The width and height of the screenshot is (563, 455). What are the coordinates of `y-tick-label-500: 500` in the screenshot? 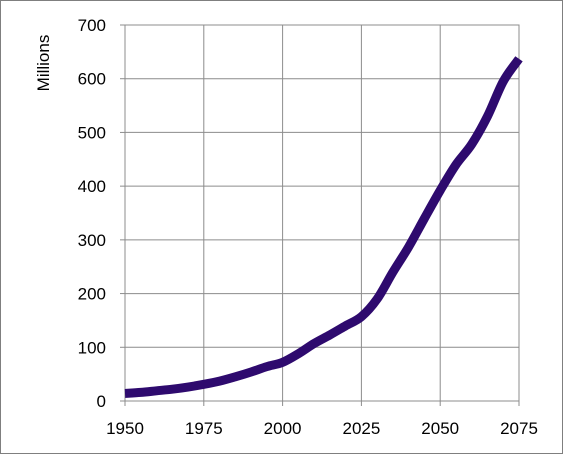 It's located at (92, 132).